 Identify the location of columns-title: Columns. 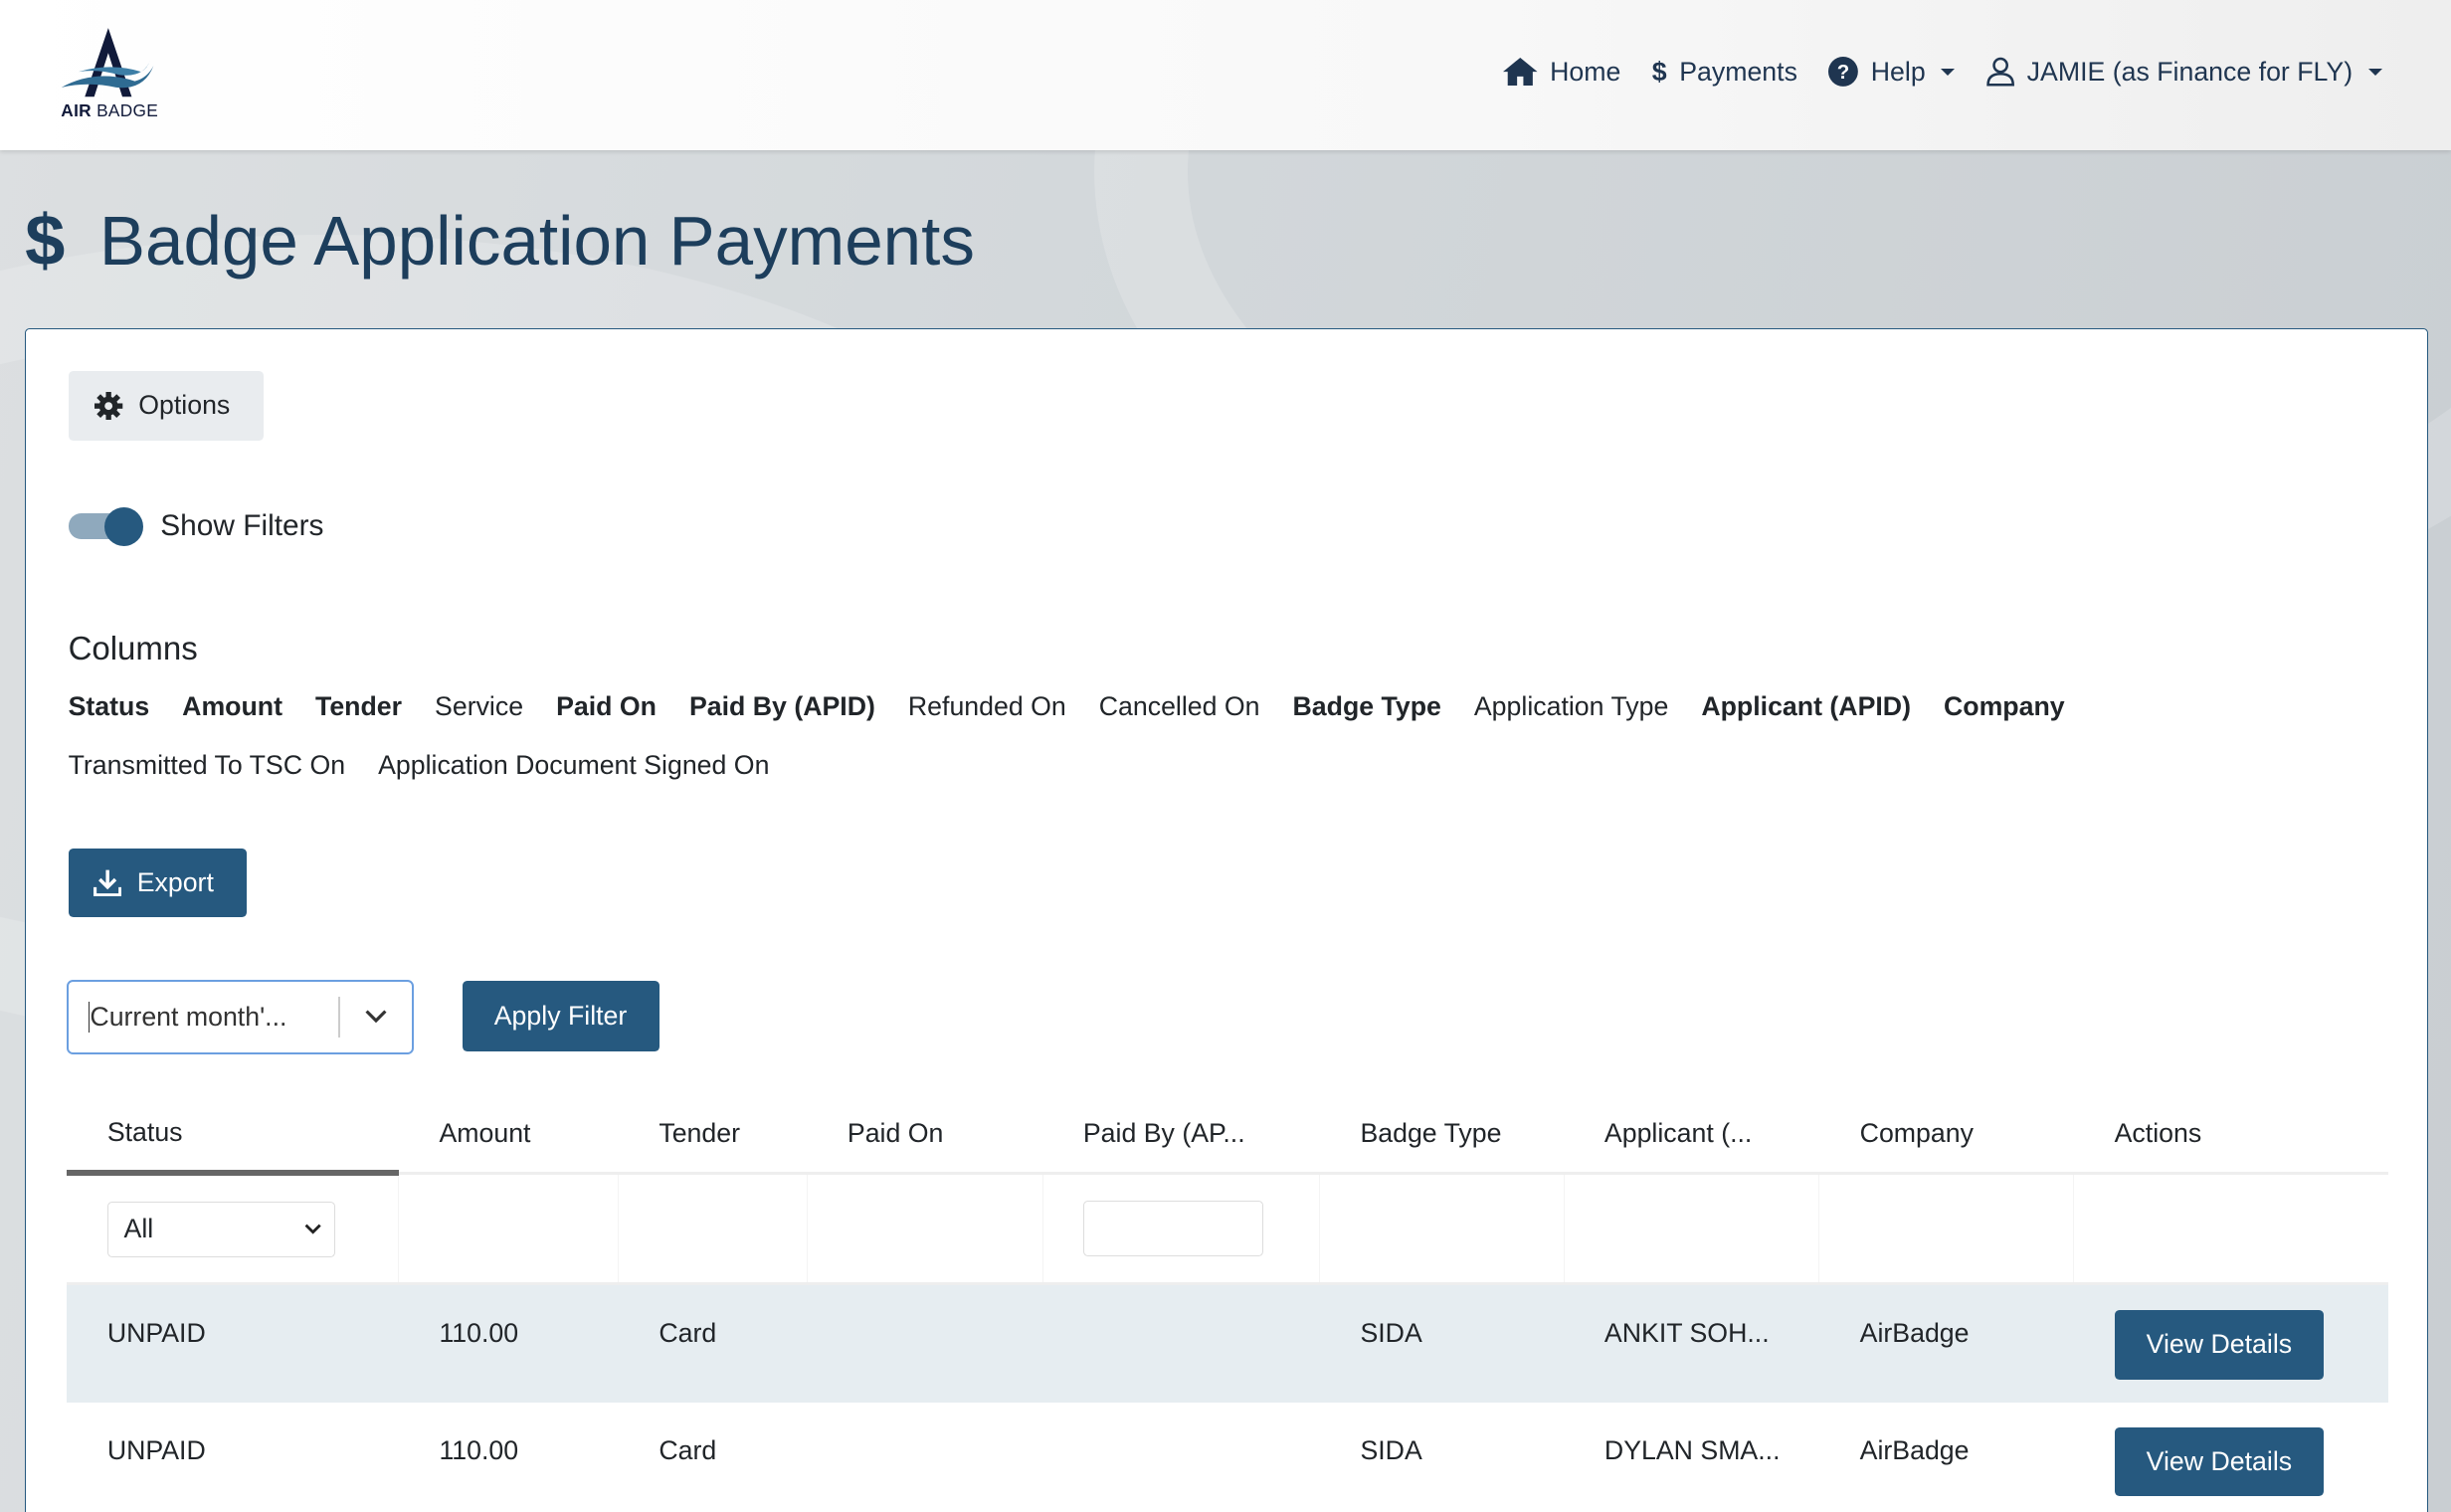
(133, 647).